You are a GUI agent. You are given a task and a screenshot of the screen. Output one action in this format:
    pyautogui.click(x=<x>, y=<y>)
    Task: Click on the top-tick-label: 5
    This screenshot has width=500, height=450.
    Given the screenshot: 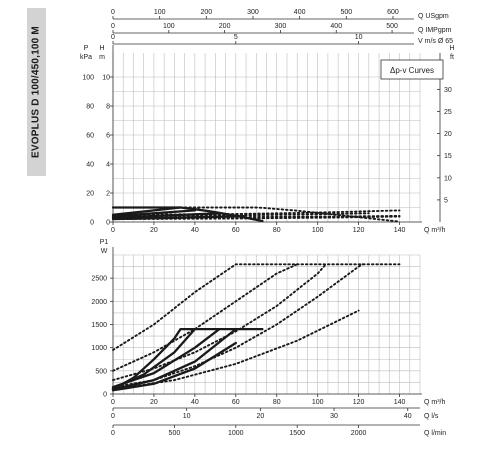 What is the action you would take?
    pyautogui.click(x=236, y=37)
    